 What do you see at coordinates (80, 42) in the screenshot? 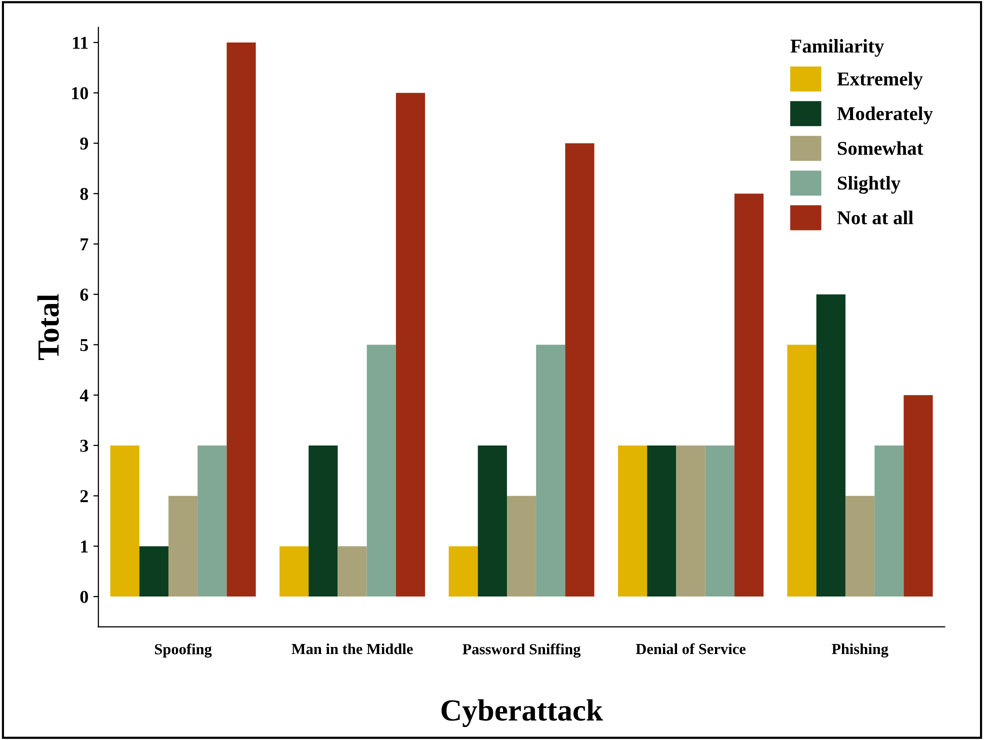
I see `y-tick-label: 11` at bounding box center [80, 42].